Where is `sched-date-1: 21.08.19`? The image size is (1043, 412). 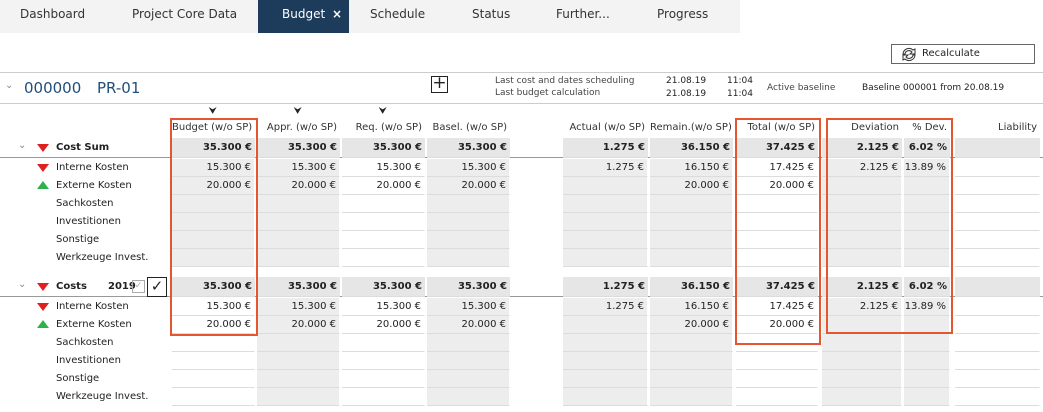 sched-date-1: 21.08.19 is located at coordinates (686, 81).